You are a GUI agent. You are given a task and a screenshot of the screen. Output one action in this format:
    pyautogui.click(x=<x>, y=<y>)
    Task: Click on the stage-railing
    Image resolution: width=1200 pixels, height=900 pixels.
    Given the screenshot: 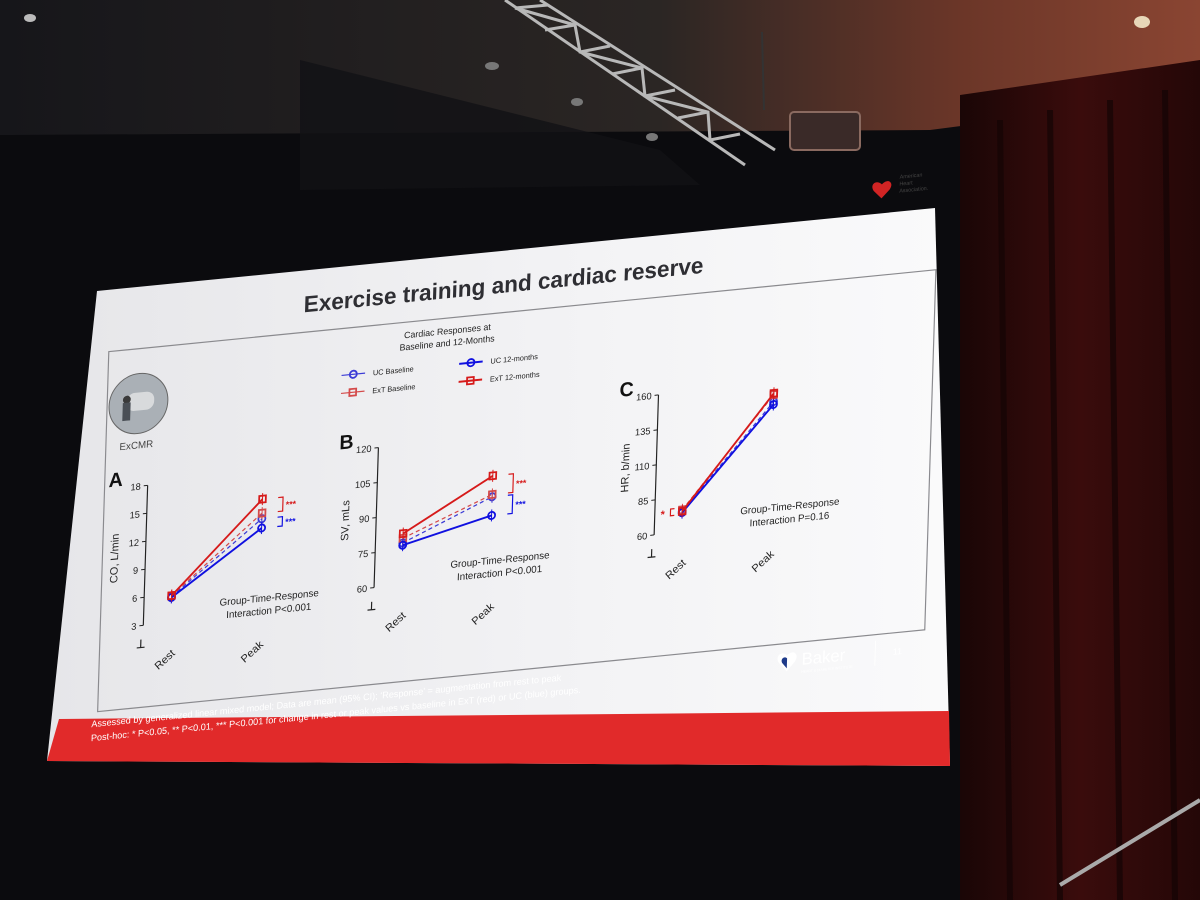 What is the action you would take?
    pyautogui.click(x=1129, y=842)
    